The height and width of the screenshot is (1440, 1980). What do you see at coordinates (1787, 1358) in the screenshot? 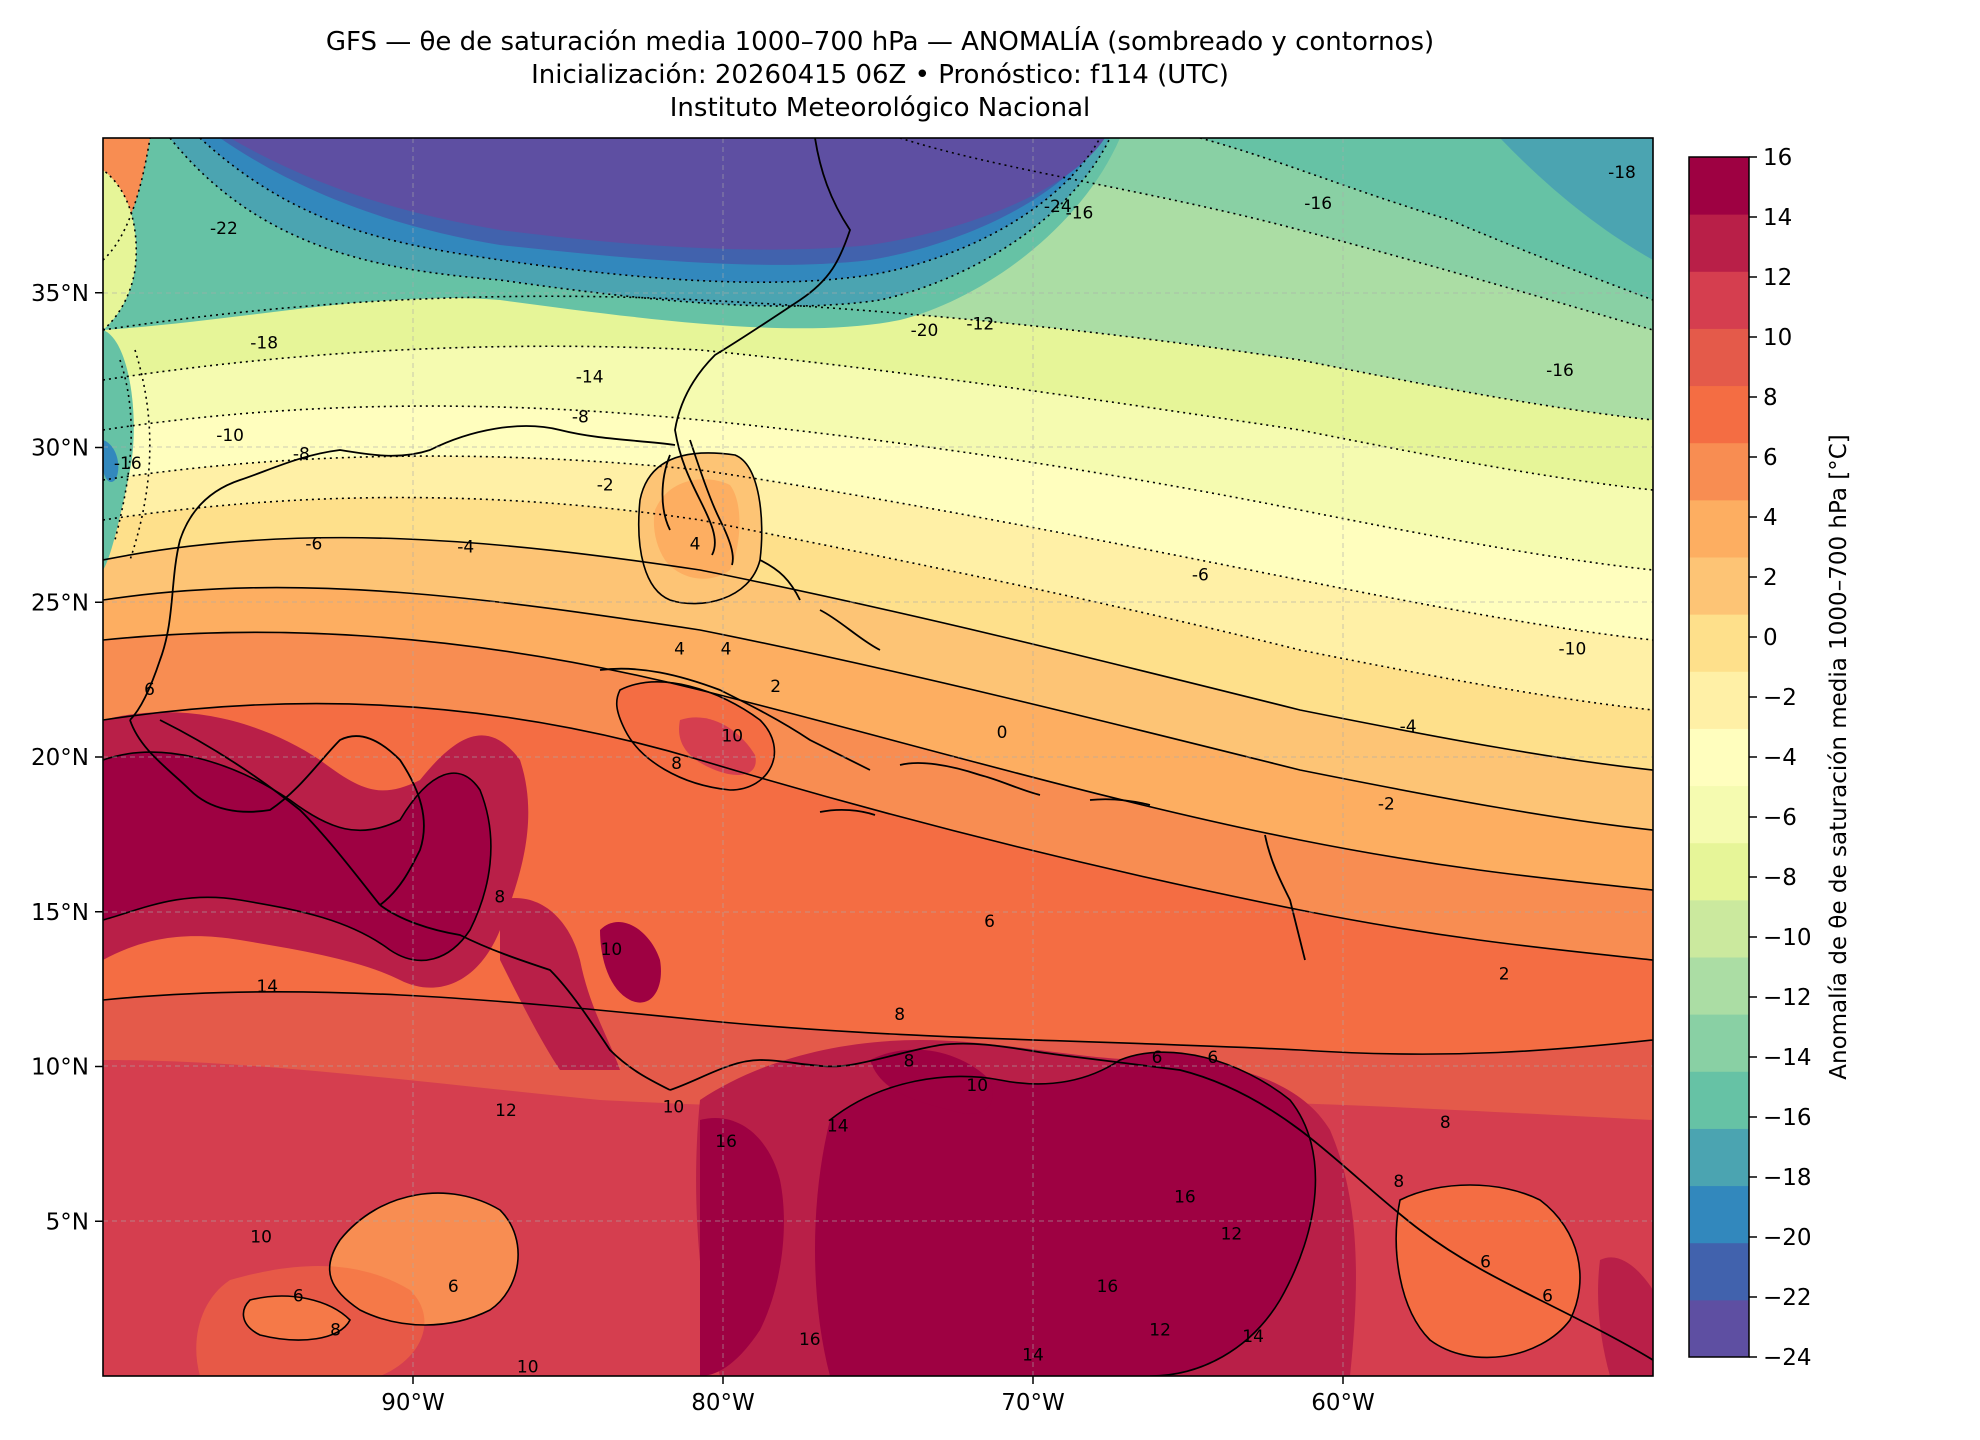
I see `colorbar-tick-label: −24` at bounding box center [1787, 1358].